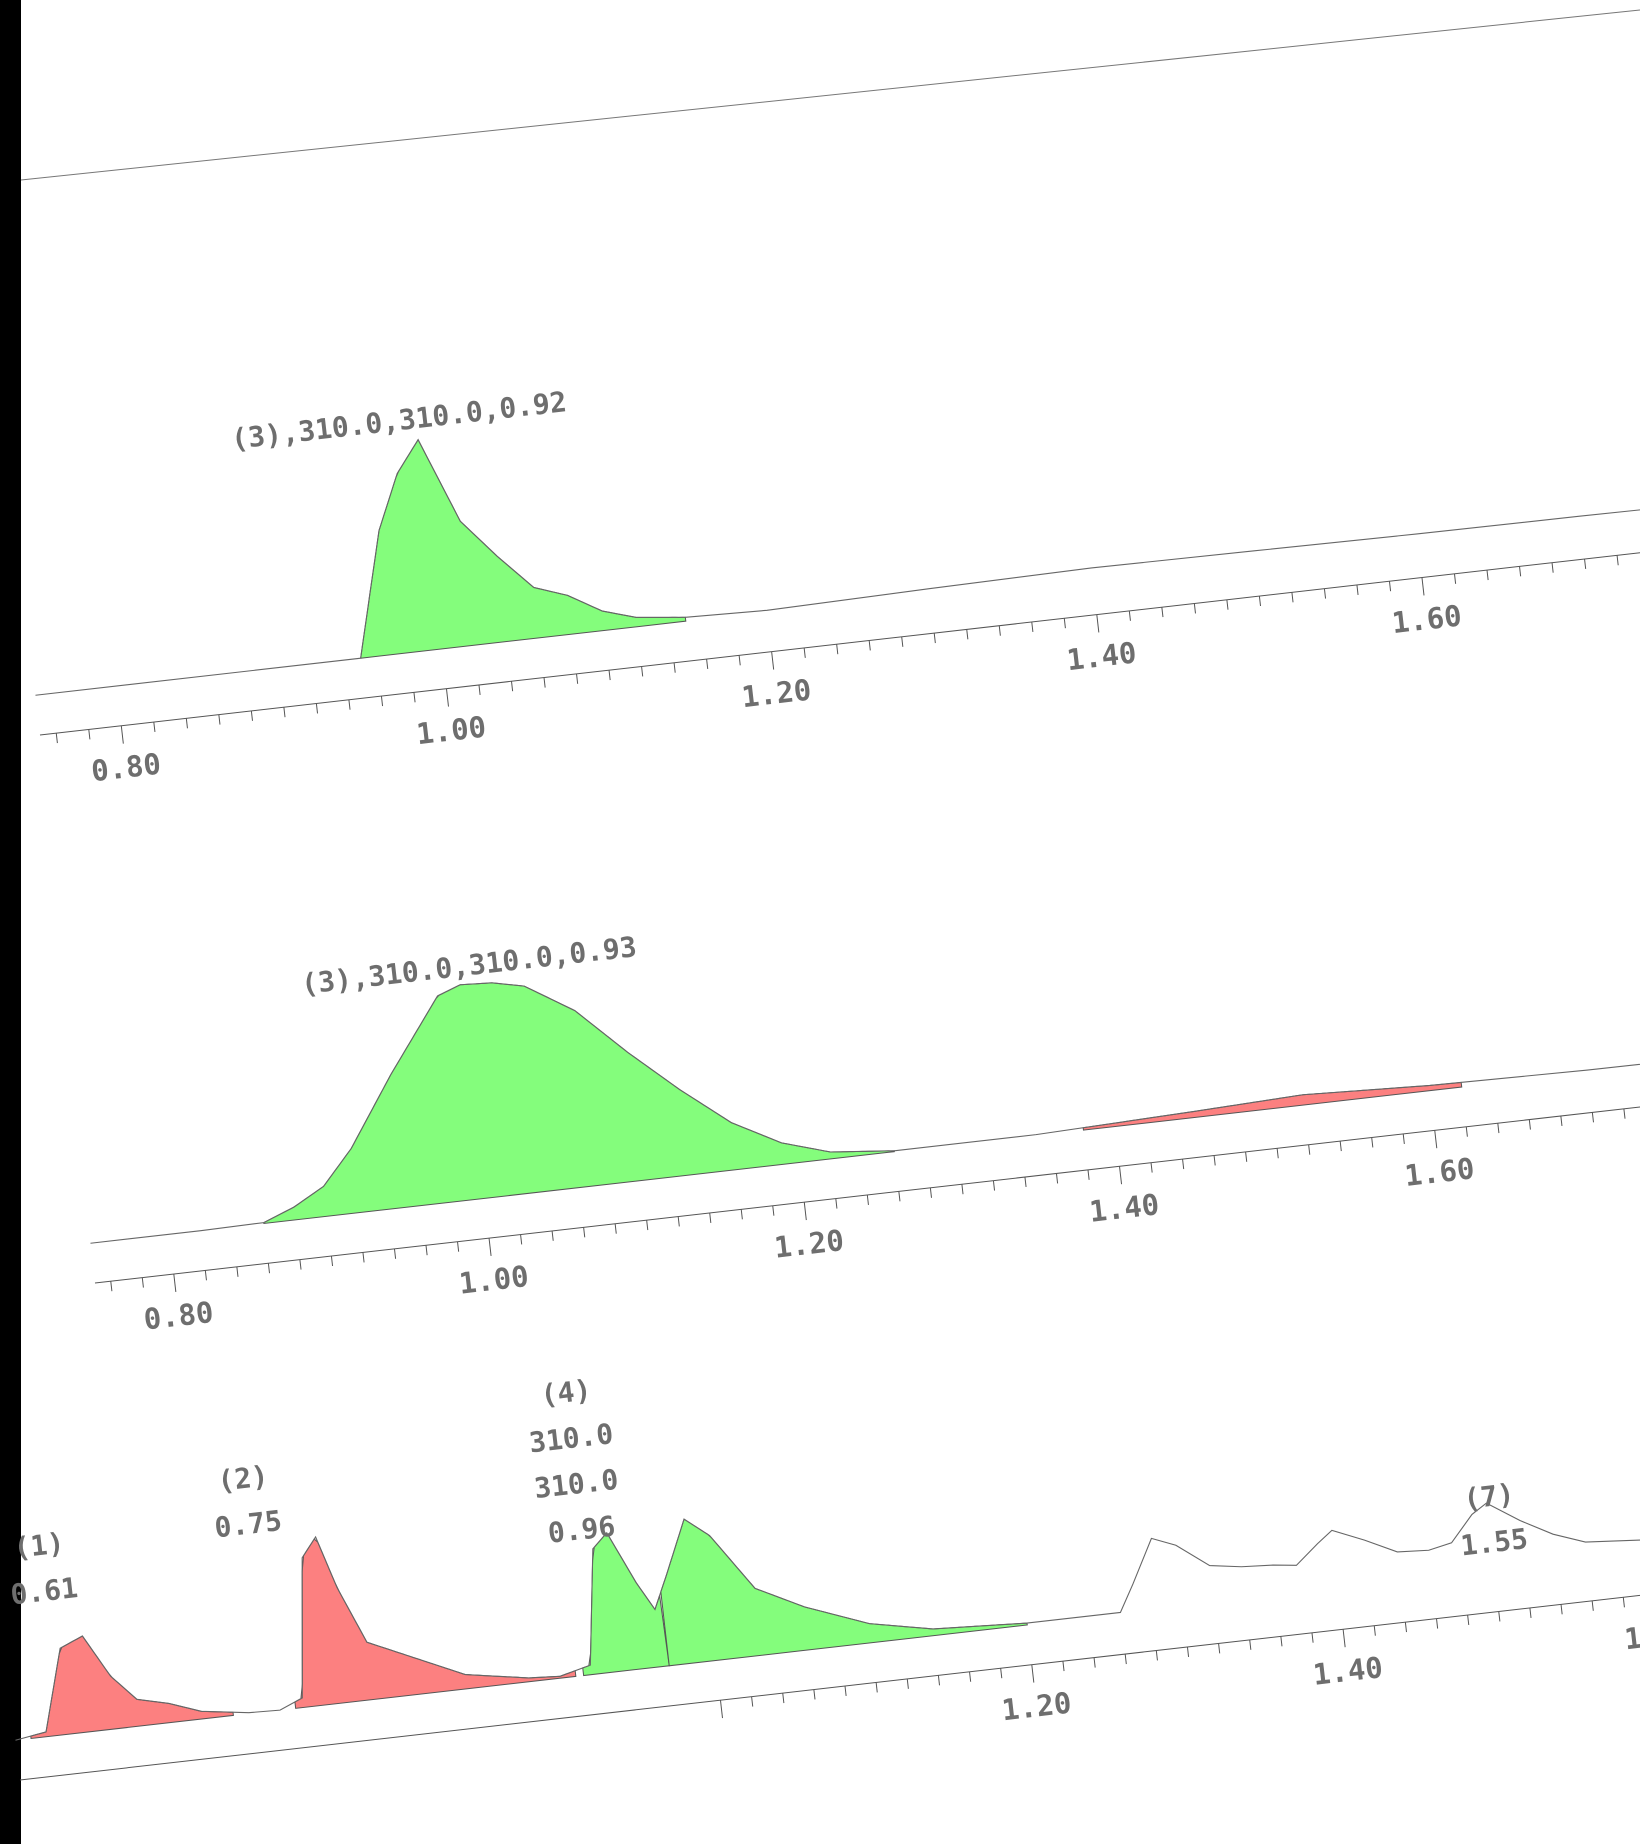 Image resolution: width=1640 pixels, height=1844 pixels. Describe the element at coordinates (399, 420) in the screenshot. I see `peak-label-1: (3),310.0,310.0,0.92` at that location.